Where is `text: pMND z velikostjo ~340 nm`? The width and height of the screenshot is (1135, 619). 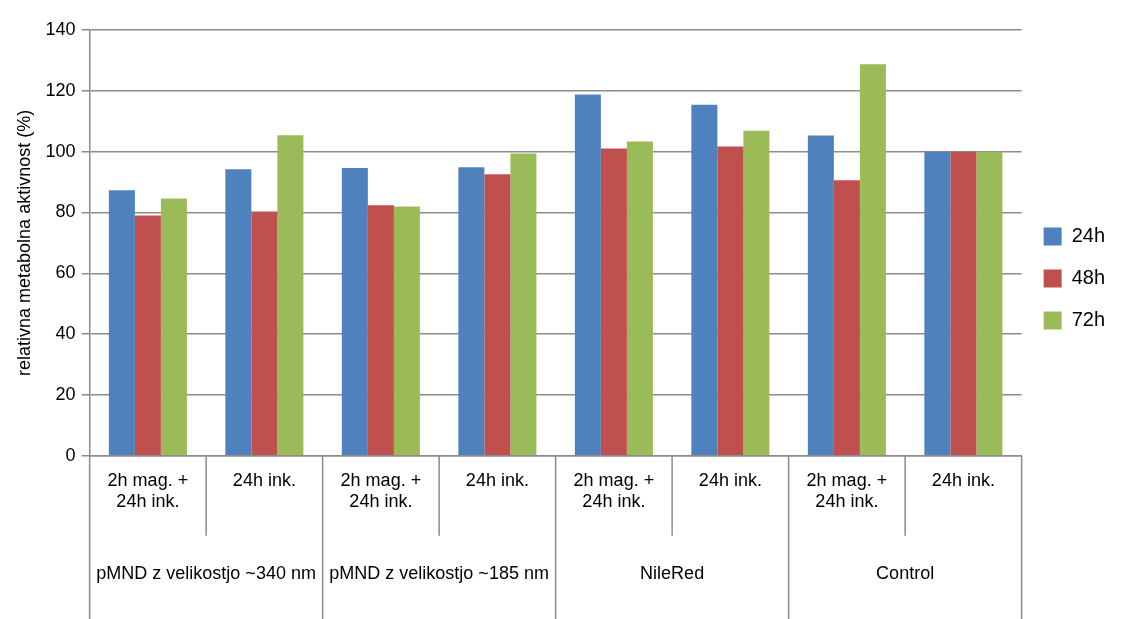
text: pMND z velikostjo ~340 nm is located at coordinates (206, 572).